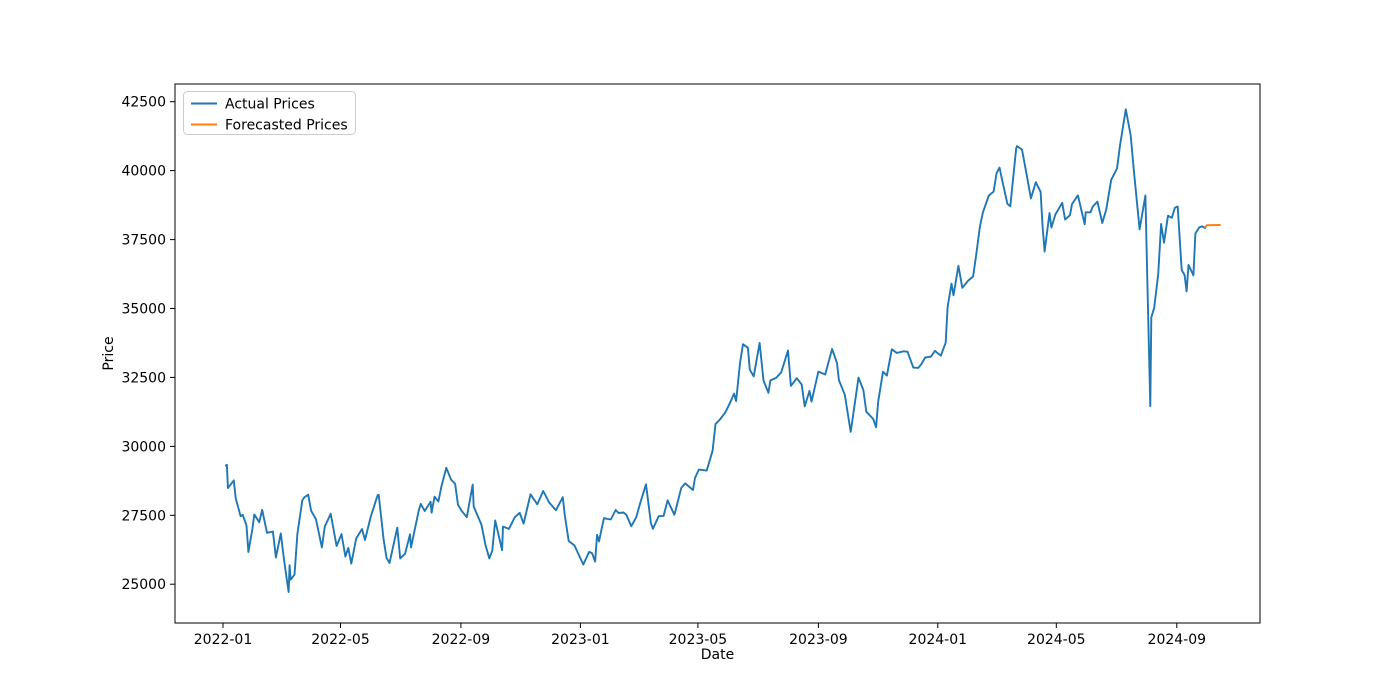 This screenshot has height=700, width=1400. Describe the element at coordinates (143, 310) in the screenshot. I see `y-tick-label: 35000` at that location.